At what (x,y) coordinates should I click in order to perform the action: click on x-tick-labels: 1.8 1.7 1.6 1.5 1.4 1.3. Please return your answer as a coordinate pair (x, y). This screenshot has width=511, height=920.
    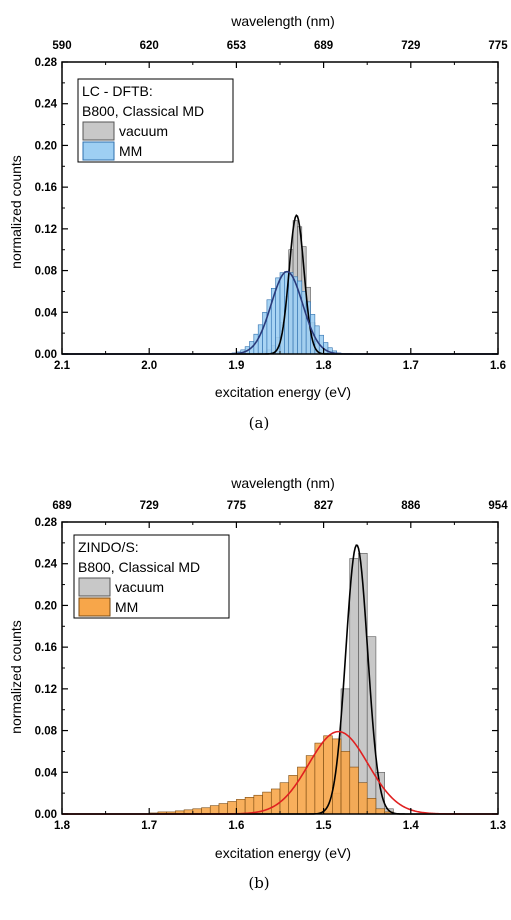
    Looking at the image, I should click on (280, 826).